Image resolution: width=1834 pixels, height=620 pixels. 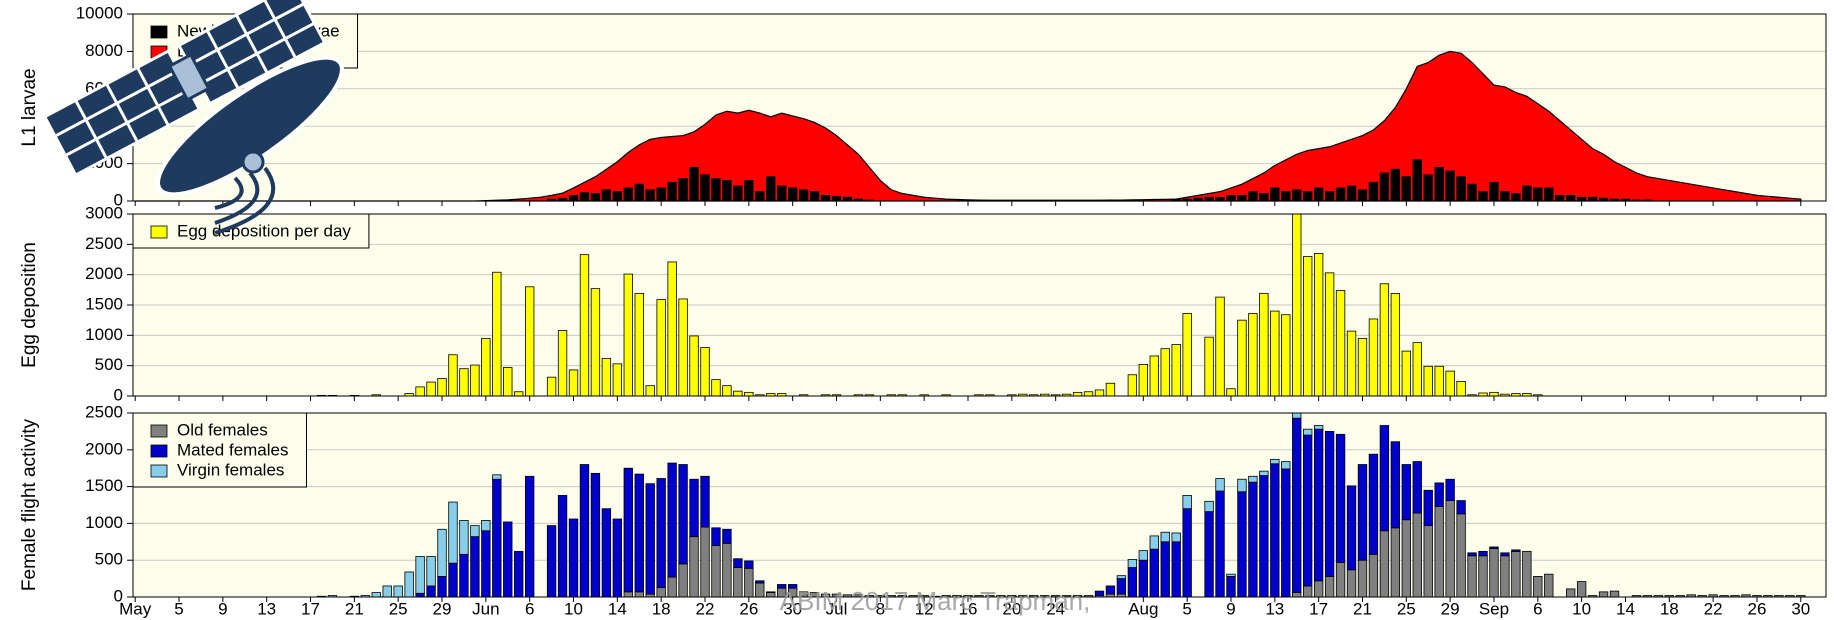 What do you see at coordinates (1406, 608) in the screenshot?
I see `x-tick-label: 25` at bounding box center [1406, 608].